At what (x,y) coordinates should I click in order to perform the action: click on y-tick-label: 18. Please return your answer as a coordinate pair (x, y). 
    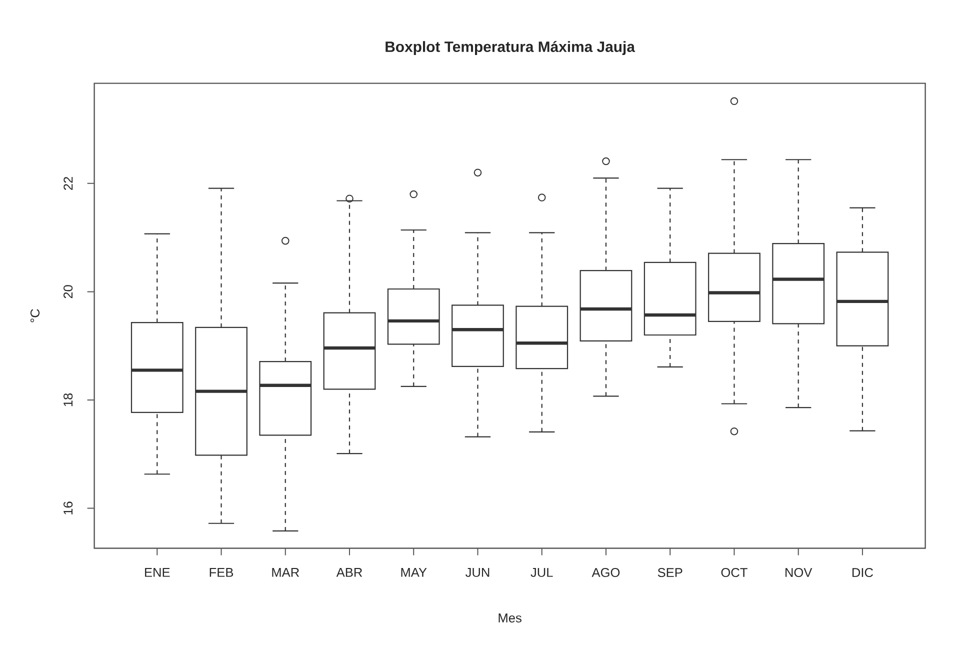
    Looking at the image, I should click on (68, 399).